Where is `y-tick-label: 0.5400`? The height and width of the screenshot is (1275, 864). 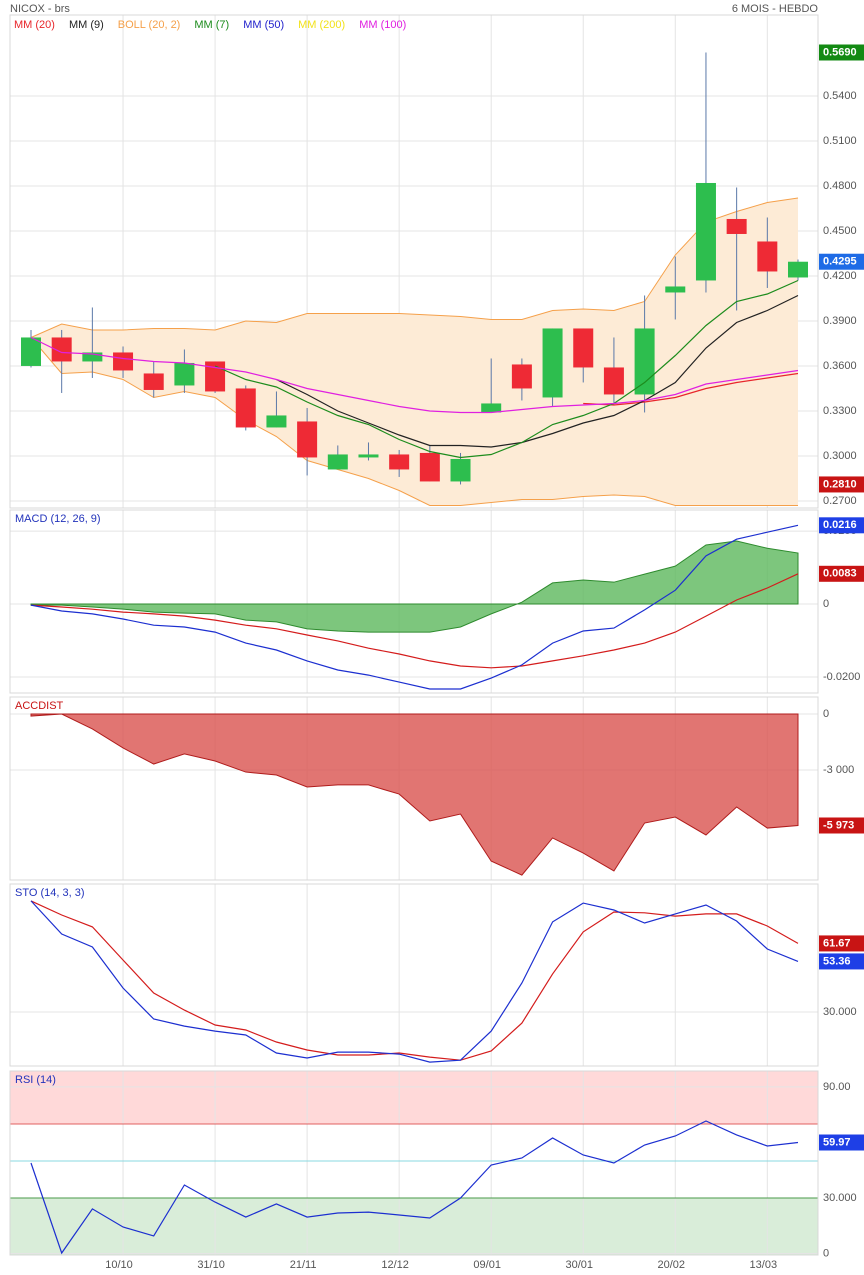 y-tick-label: 0.5400 is located at coordinates (840, 96).